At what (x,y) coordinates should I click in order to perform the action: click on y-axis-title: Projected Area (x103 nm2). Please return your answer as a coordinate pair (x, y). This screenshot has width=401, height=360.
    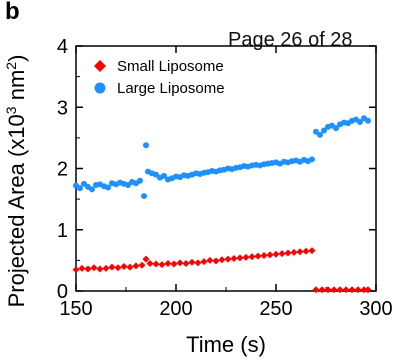
    Looking at the image, I should click on (16, 181).